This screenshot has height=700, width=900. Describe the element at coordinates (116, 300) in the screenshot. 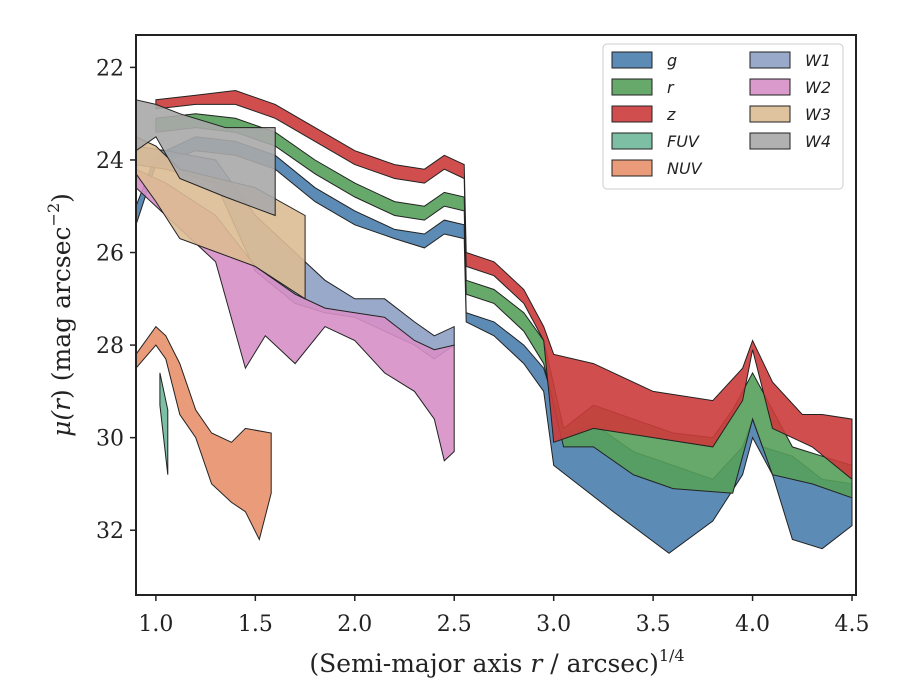

I see `y-axis: 22 24 26 28 30 32` at that location.